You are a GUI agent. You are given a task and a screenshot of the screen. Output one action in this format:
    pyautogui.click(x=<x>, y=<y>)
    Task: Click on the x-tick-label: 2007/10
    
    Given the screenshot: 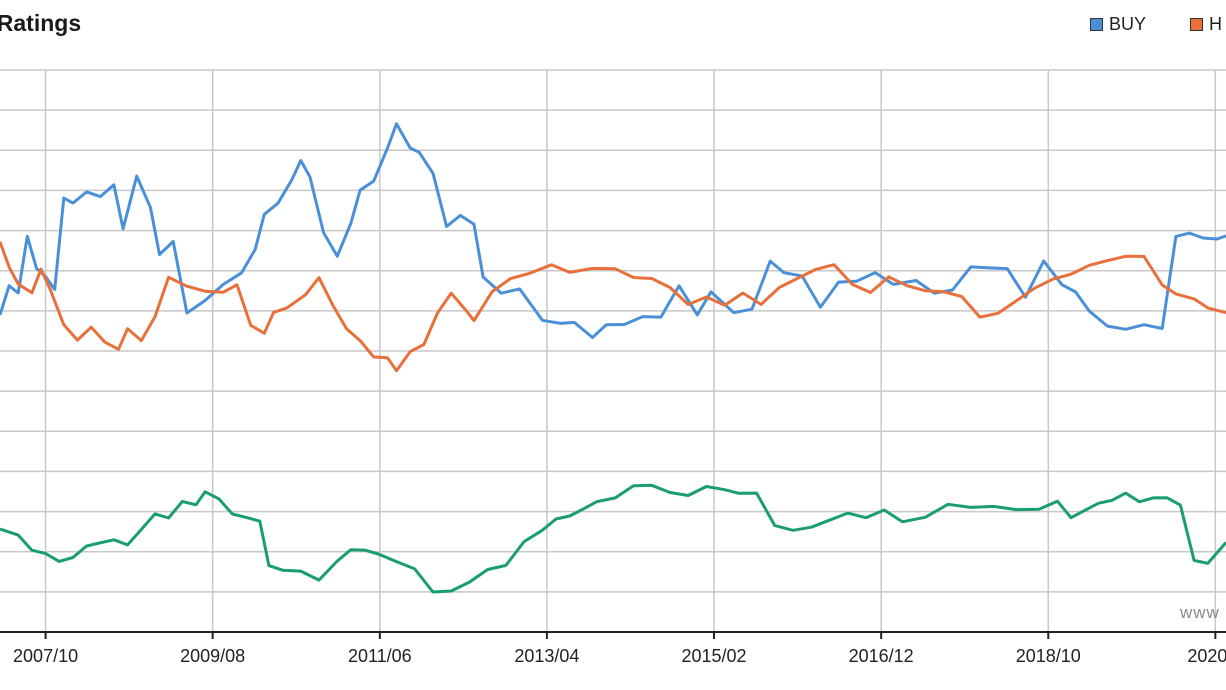 What is the action you would take?
    pyautogui.click(x=45, y=656)
    